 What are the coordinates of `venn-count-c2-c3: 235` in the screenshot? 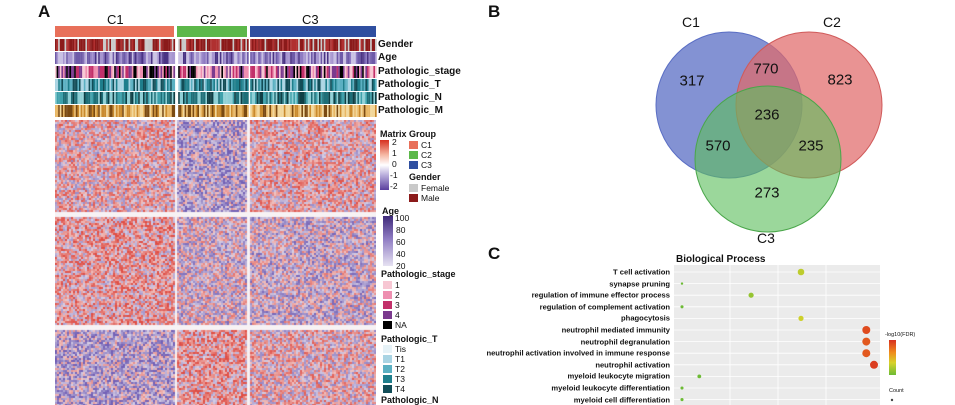 It's located at (811, 146).